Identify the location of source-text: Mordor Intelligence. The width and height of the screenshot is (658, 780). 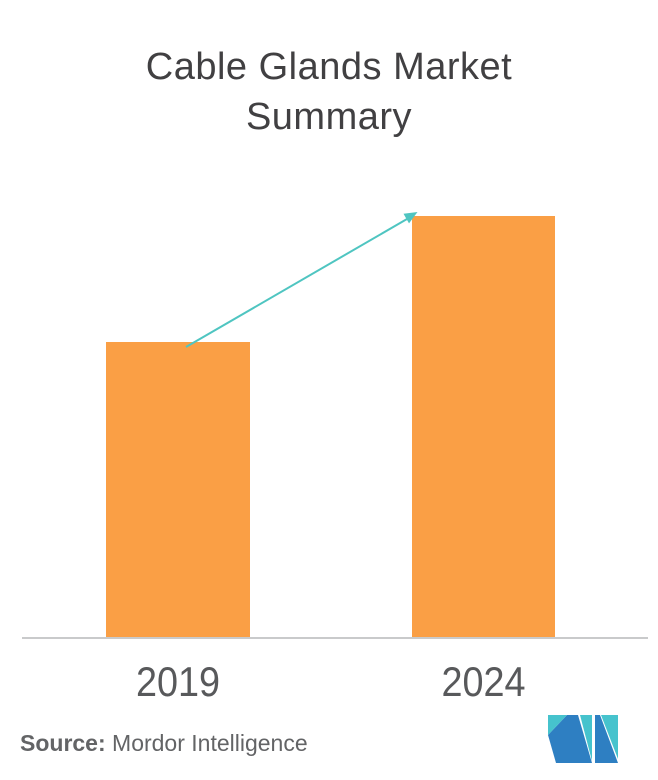
(206, 743).